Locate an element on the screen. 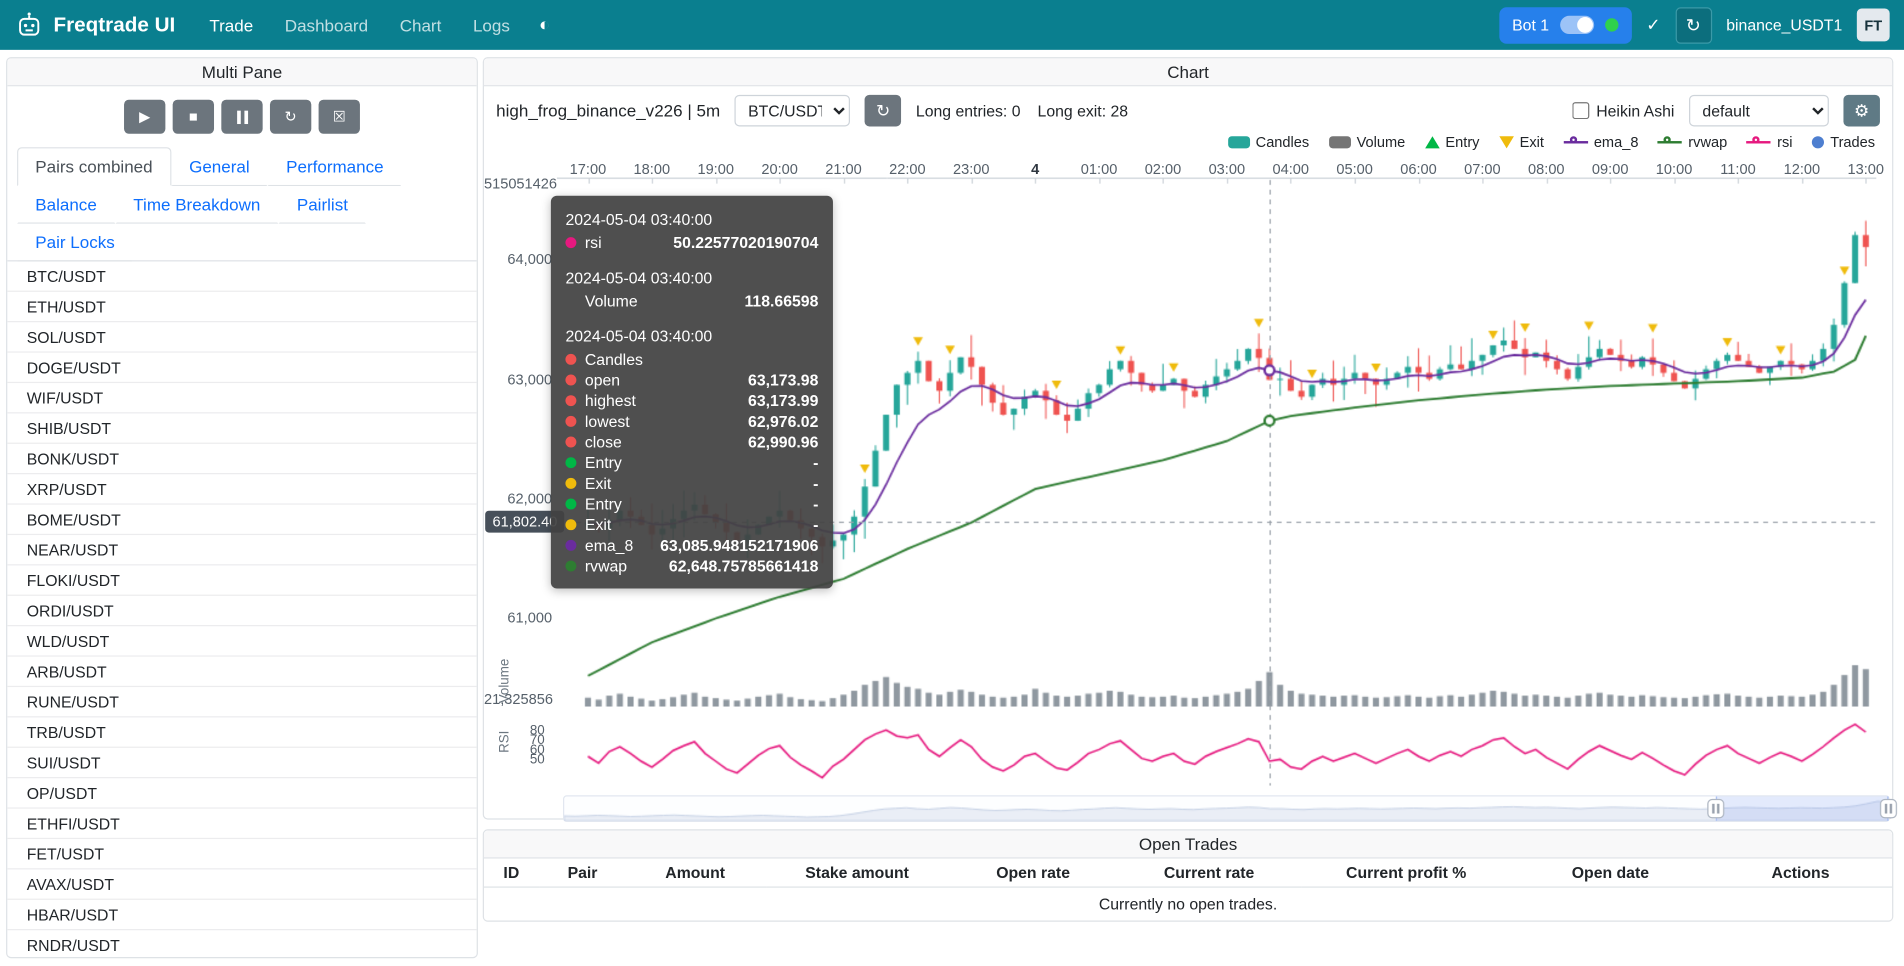  nav-link-logs: Logs is located at coordinates (491, 25).